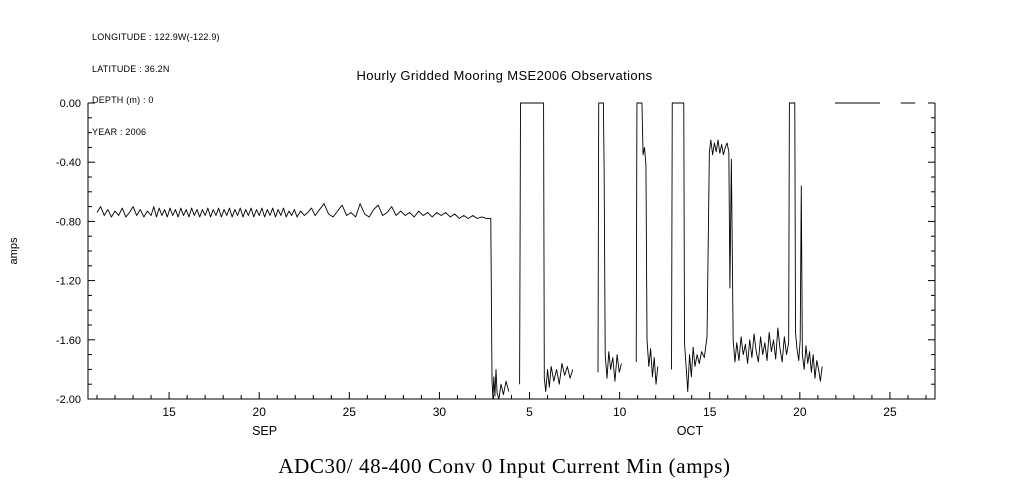 This screenshot has width=1009, height=504. Describe the element at coordinates (68, 400) in the screenshot. I see `y-tick-label: -2.00` at that location.